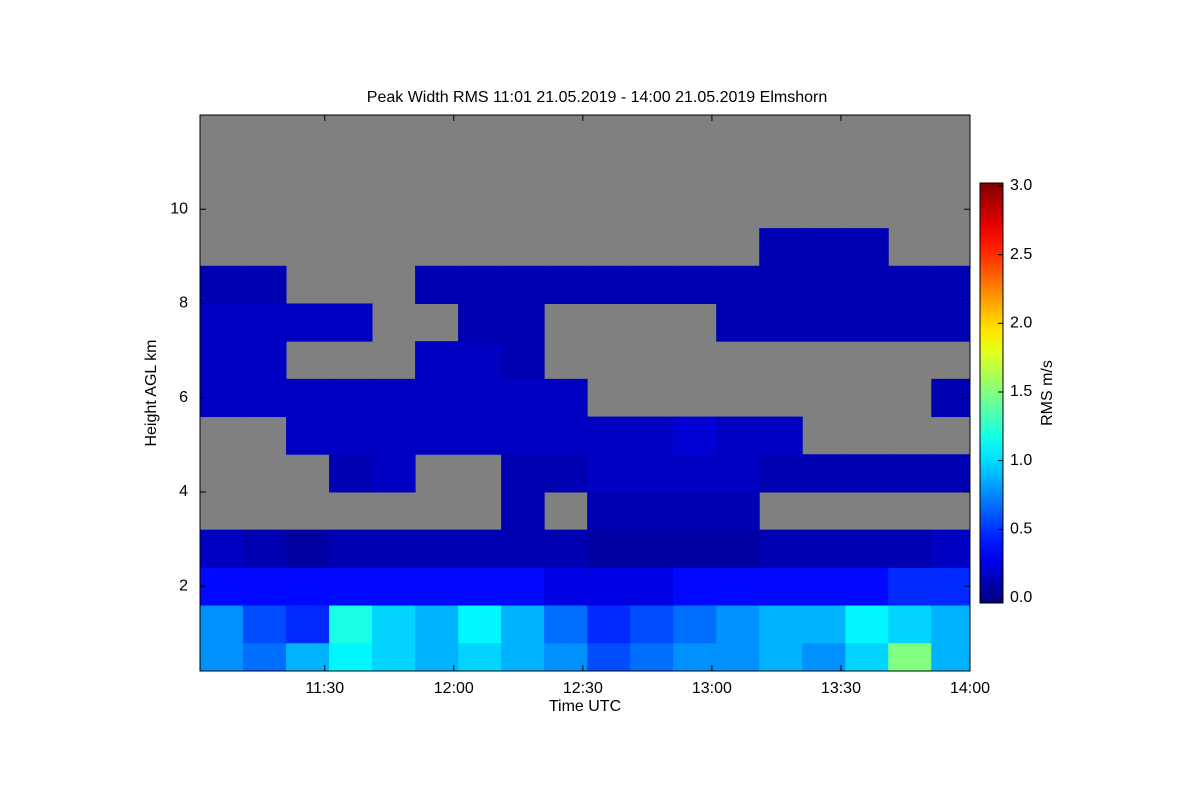 The height and width of the screenshot is (805, 1200). What do you see at coordinates (183, 491) in the screenshot?
I see `y-tick-label: 4` at bounding box center [183, 491].